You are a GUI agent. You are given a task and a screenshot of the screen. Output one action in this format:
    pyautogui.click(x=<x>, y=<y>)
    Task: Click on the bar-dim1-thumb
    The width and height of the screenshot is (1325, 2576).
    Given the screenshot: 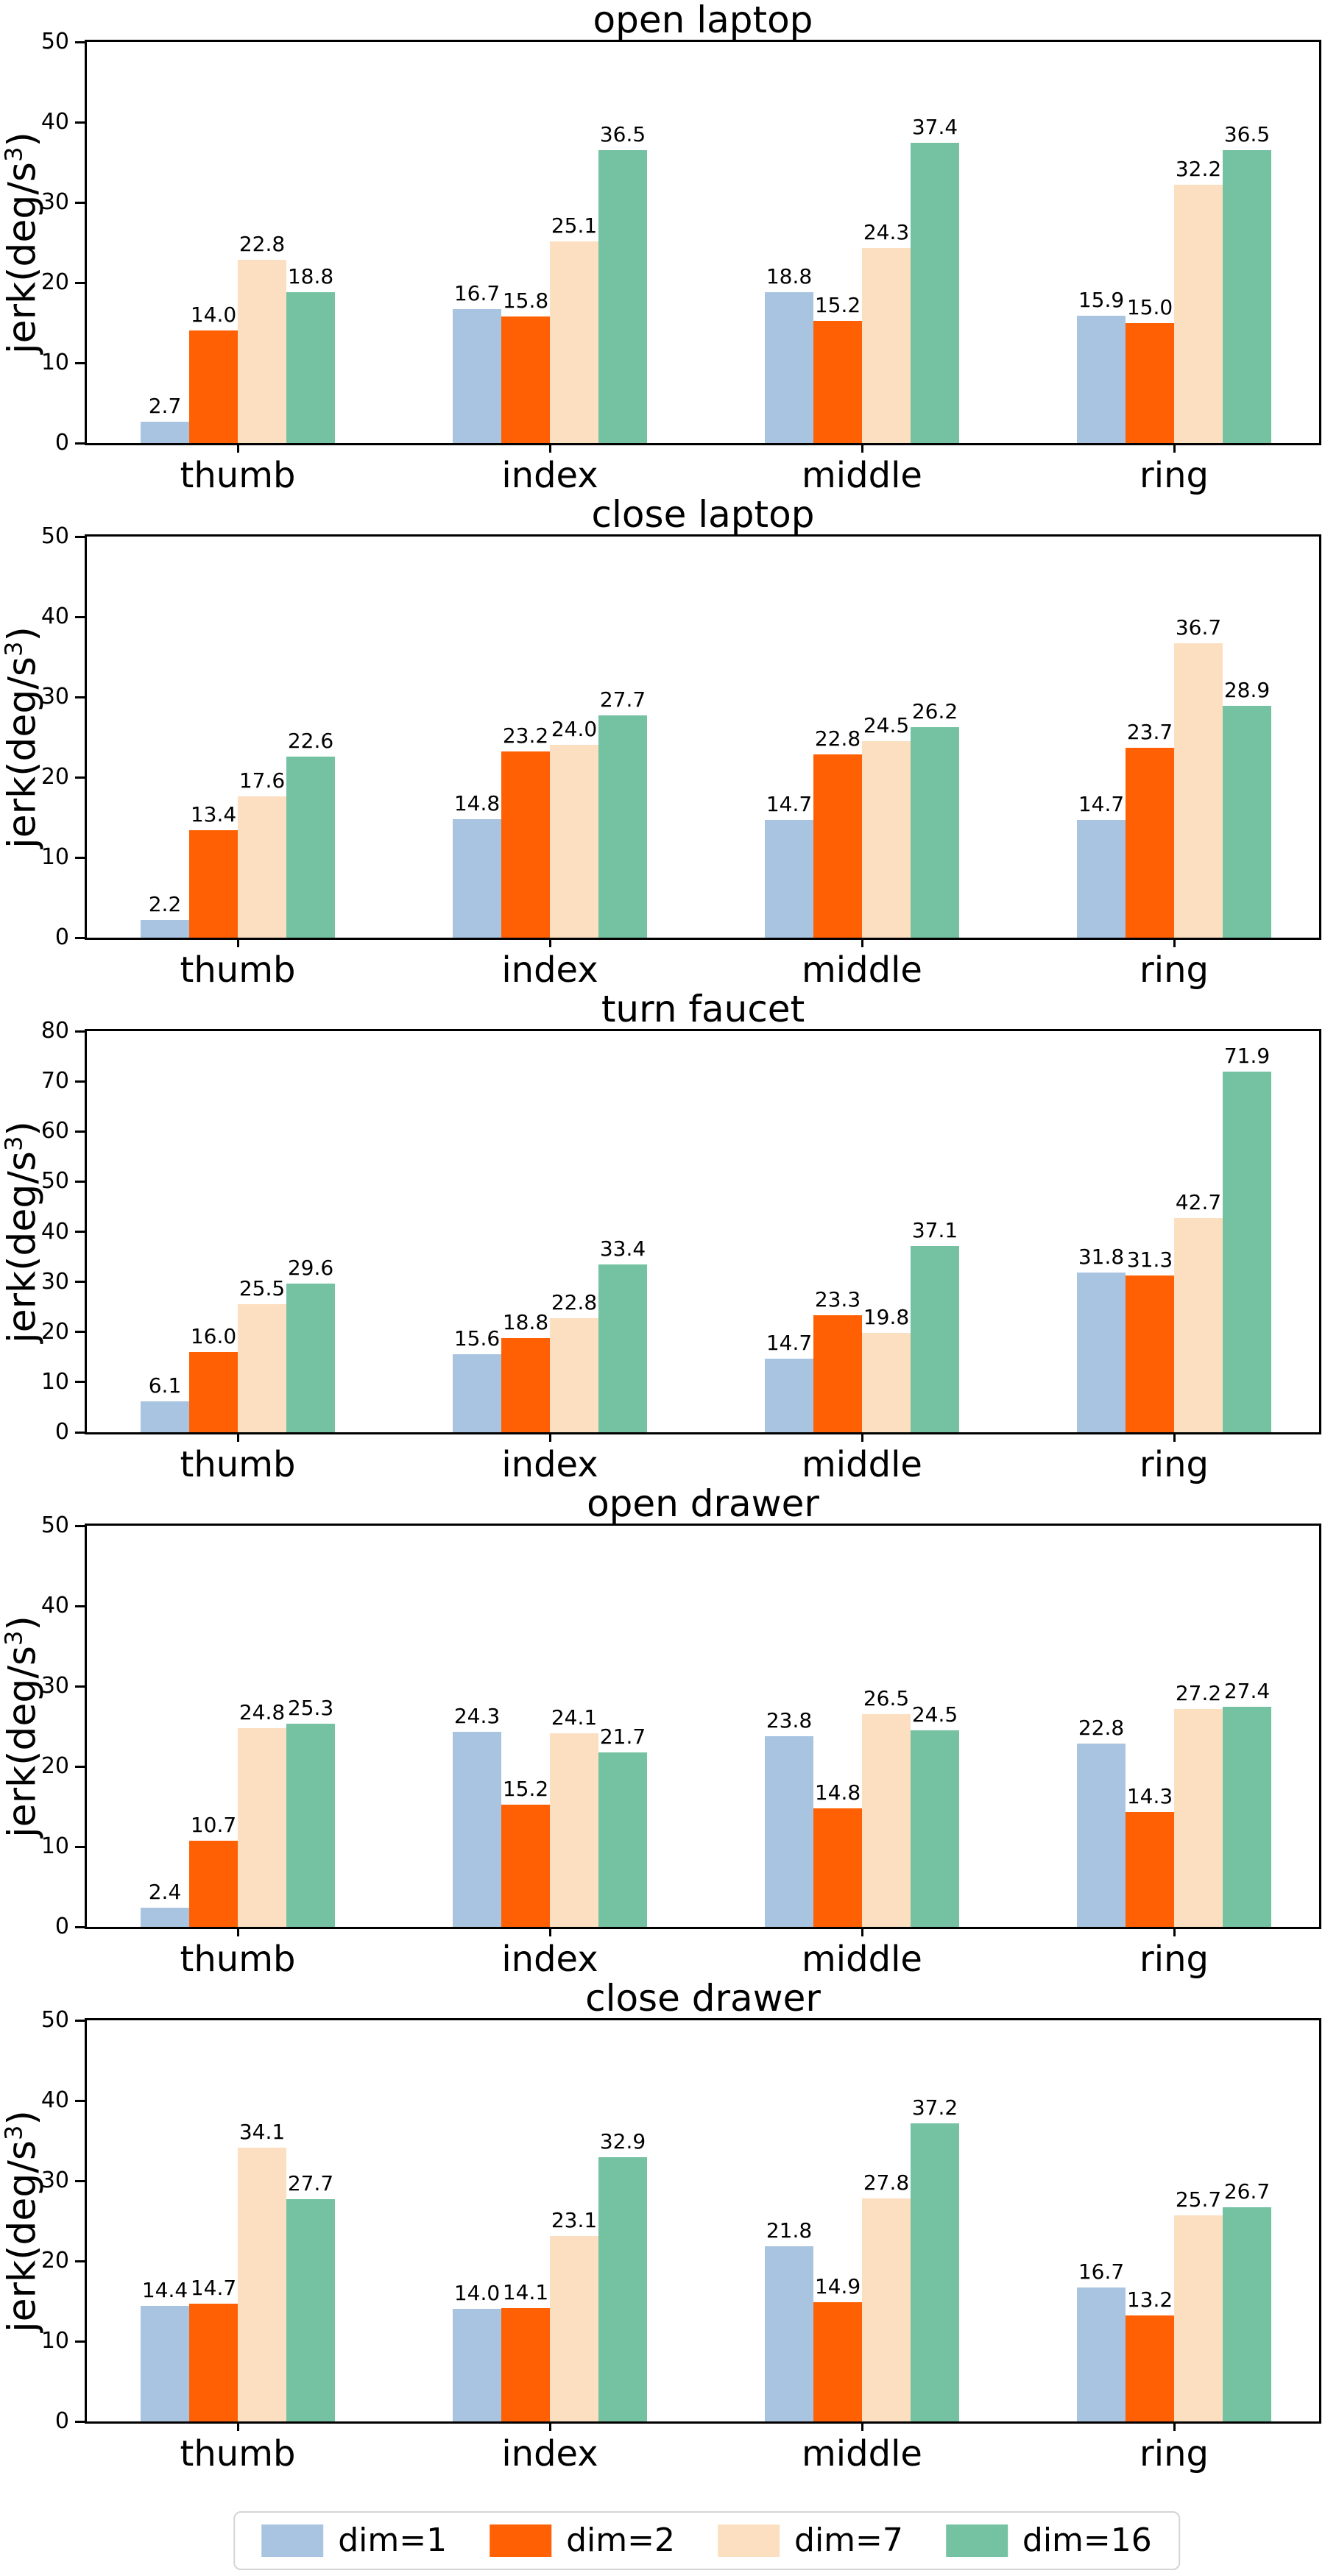 What is the action you would take?
    pyautogui.click(x=165, y=929)
    